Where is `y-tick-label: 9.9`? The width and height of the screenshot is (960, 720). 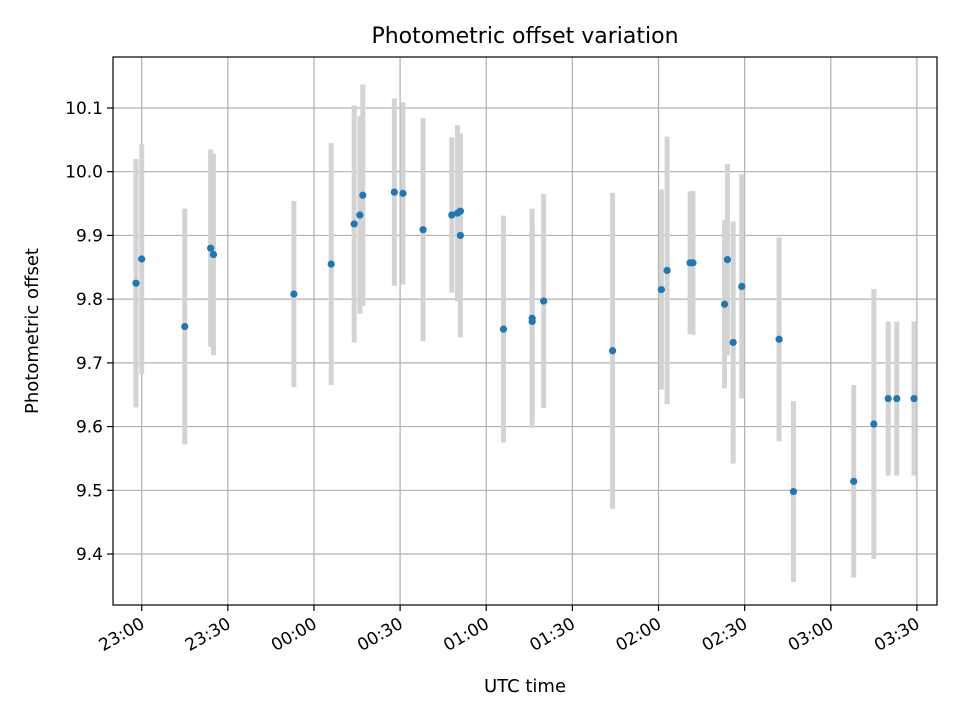
y-tick-label: 9.9 is located at coordinates (89, 236).